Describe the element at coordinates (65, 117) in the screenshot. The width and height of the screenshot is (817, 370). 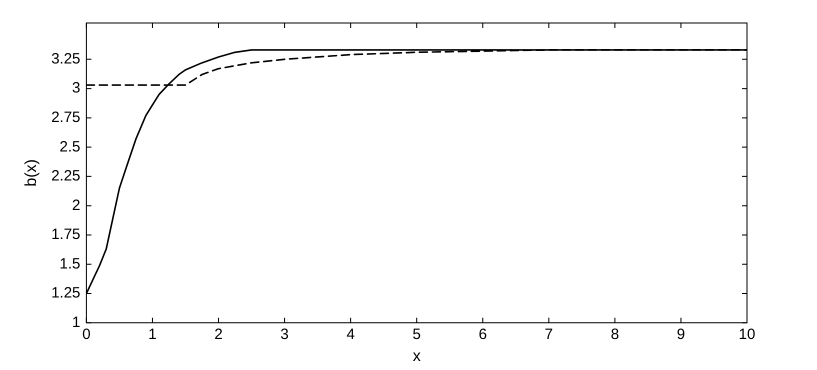
I see `y-tick-label: 2.75` at that location.